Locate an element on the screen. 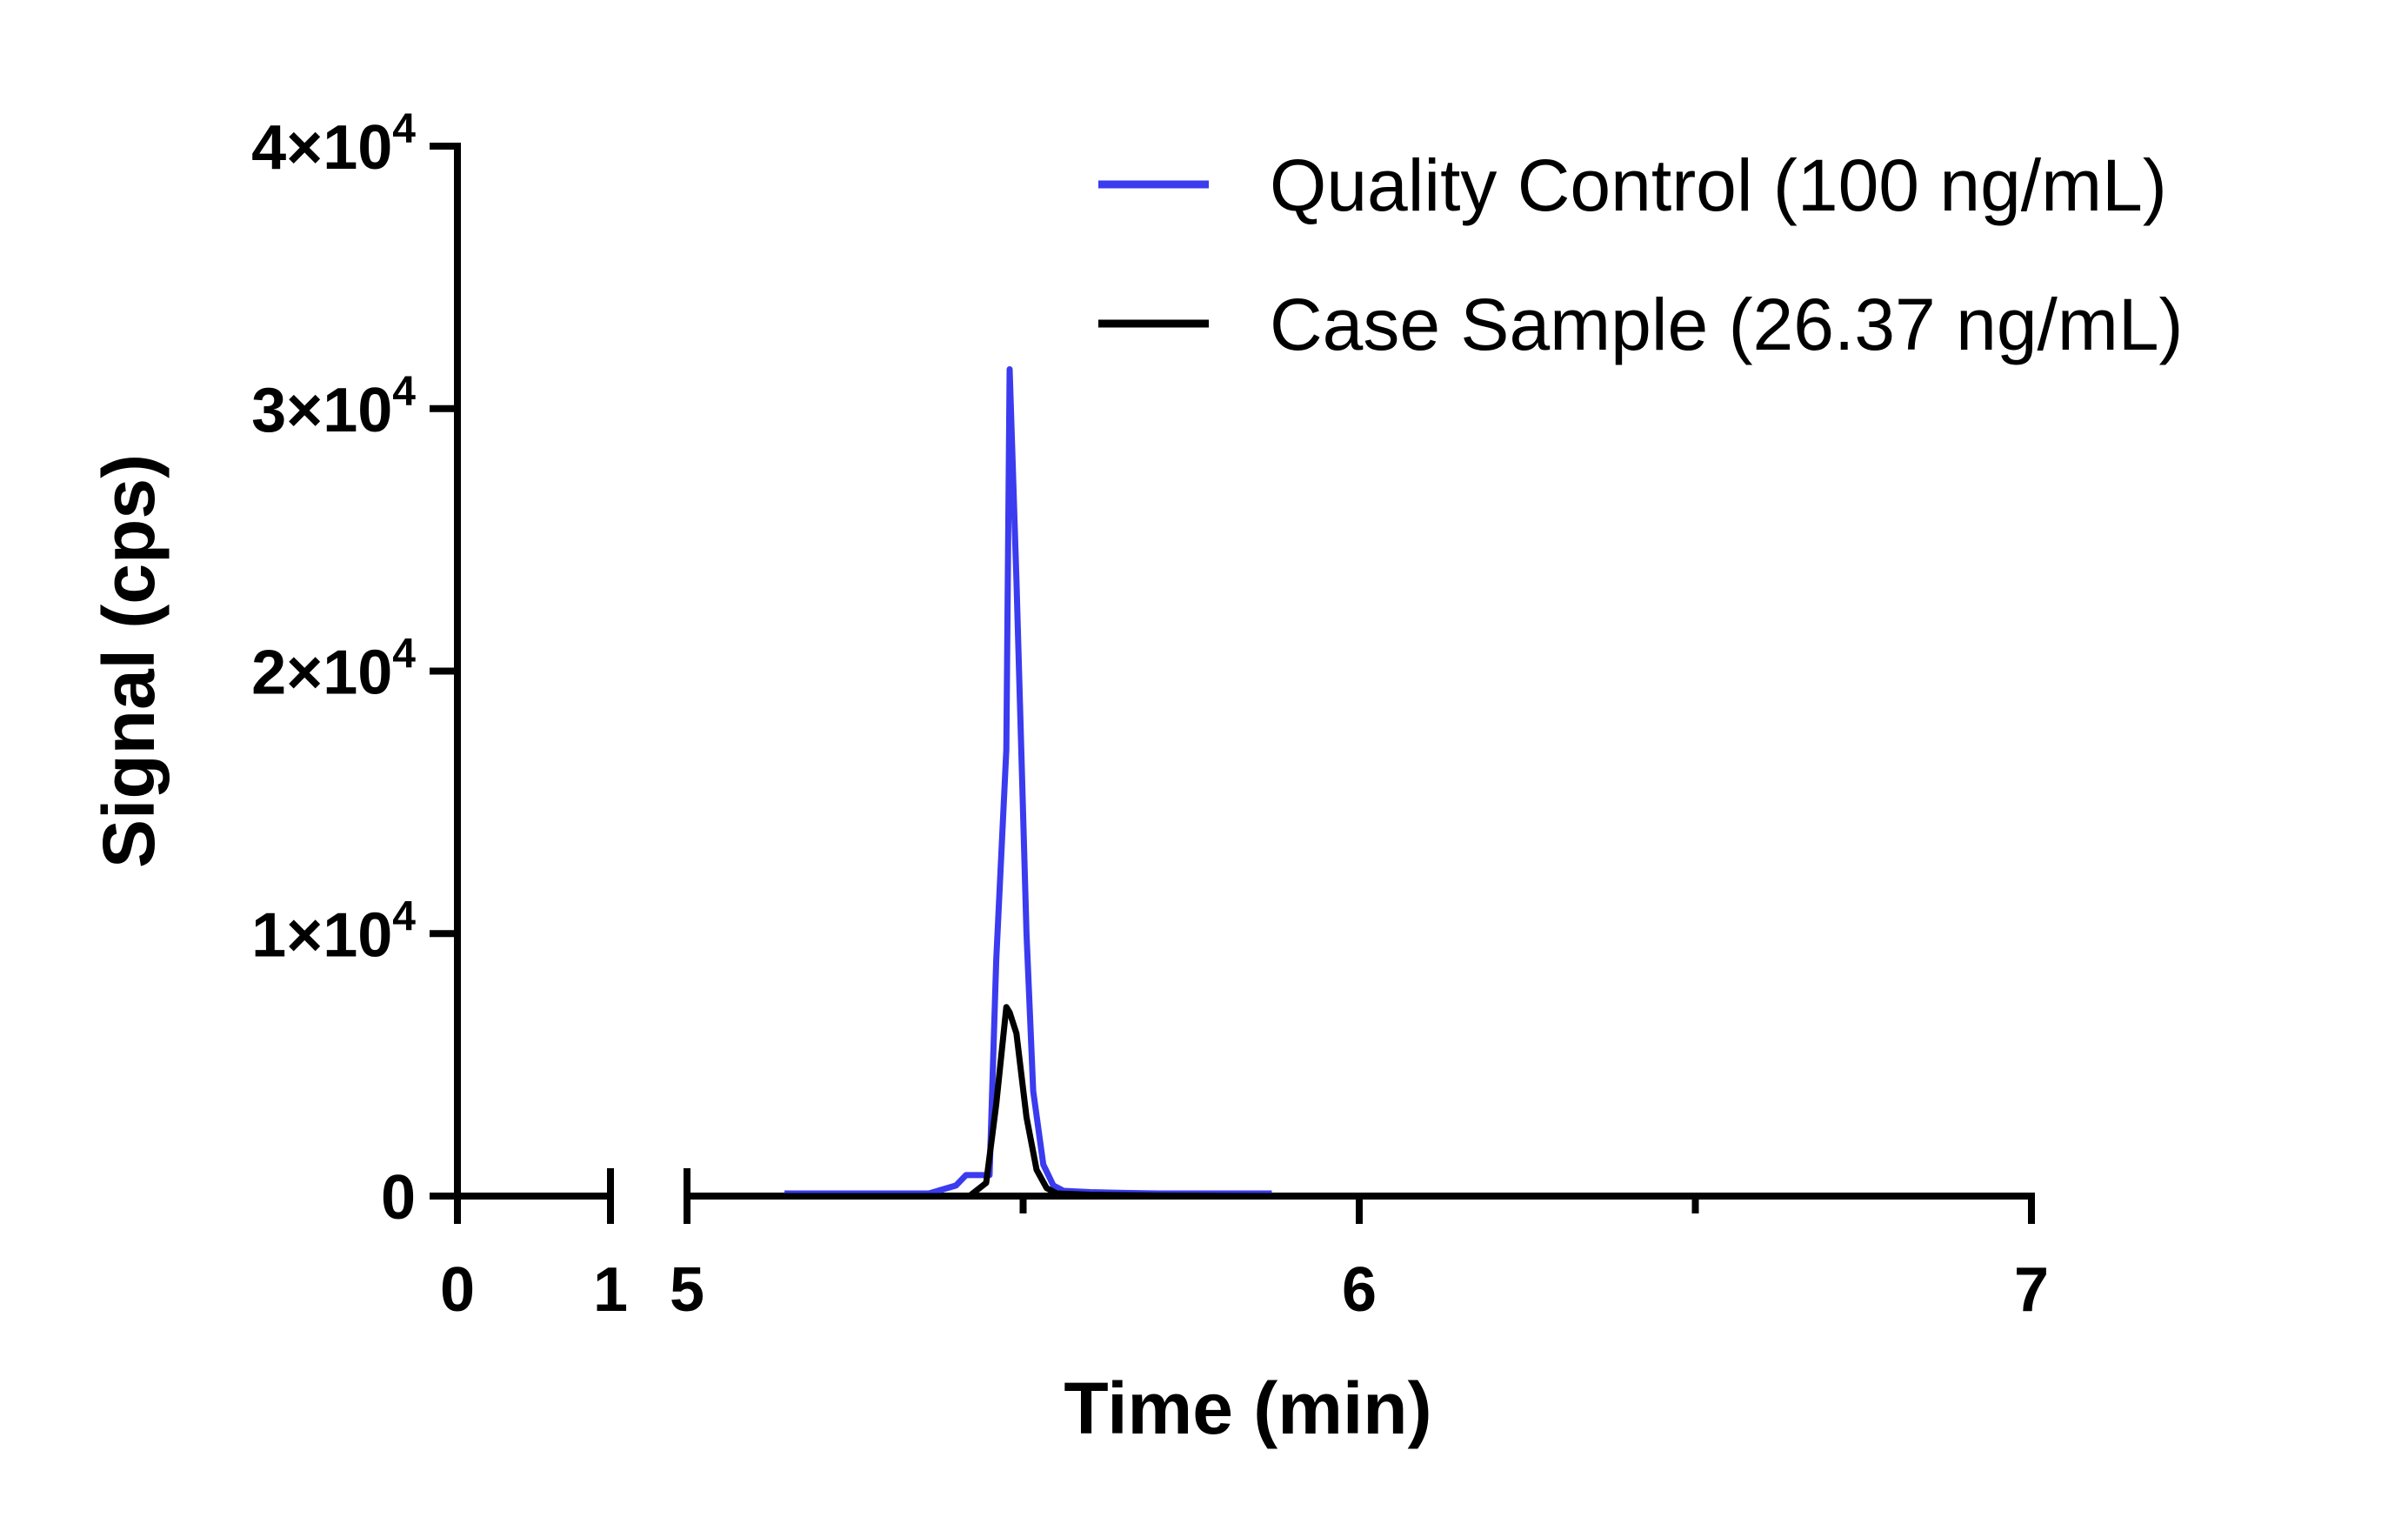  series-line-quality-control is located at coordinates (1028, 781).